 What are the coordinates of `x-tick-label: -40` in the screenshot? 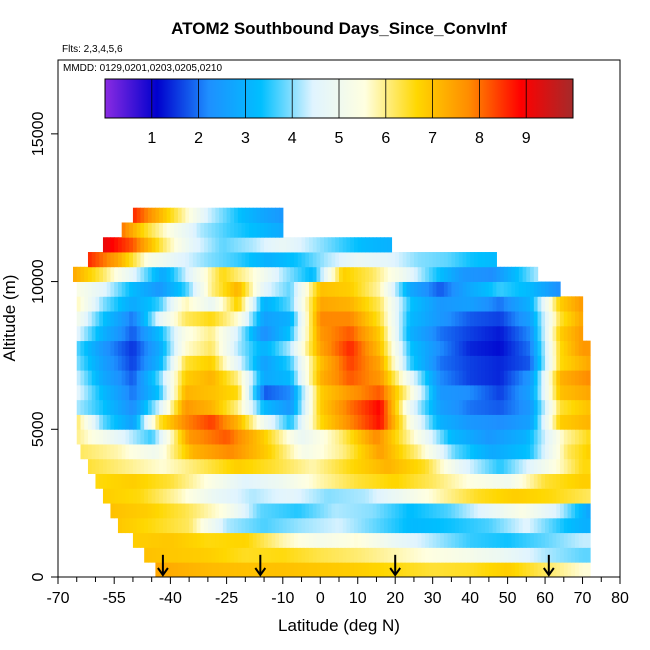 It's located at (170, 598).